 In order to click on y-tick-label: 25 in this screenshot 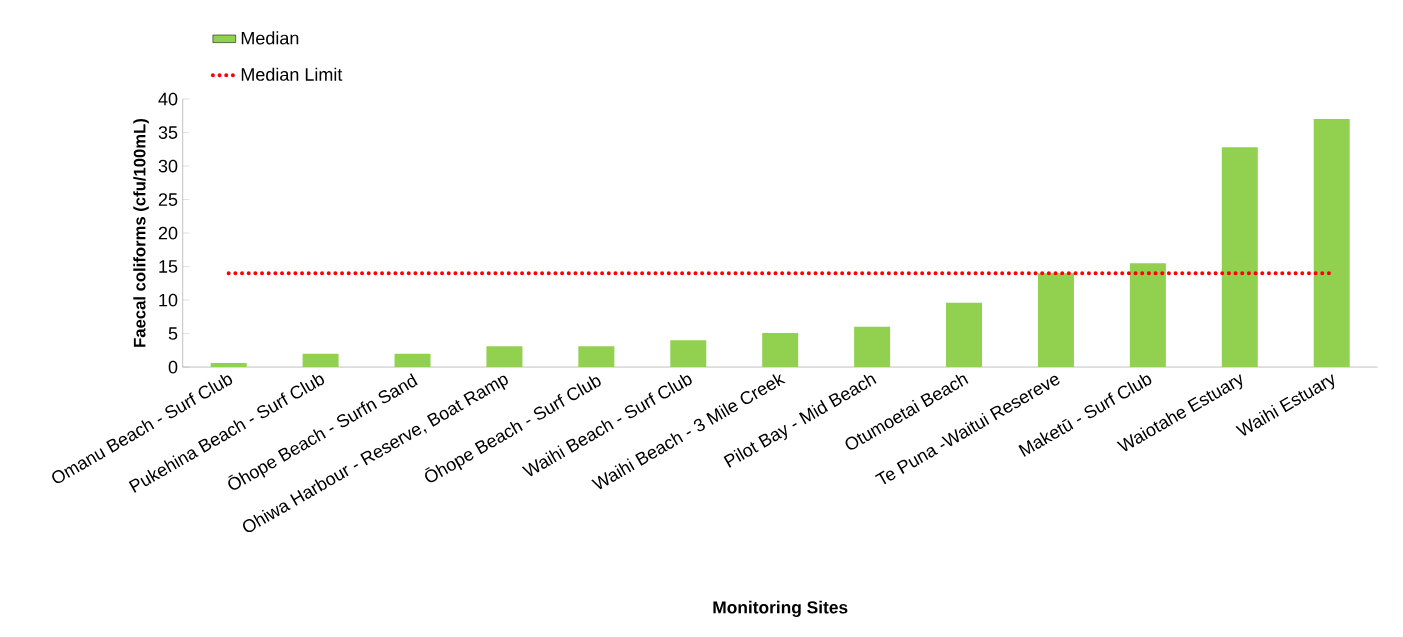, I will do `click(168, 199)`.